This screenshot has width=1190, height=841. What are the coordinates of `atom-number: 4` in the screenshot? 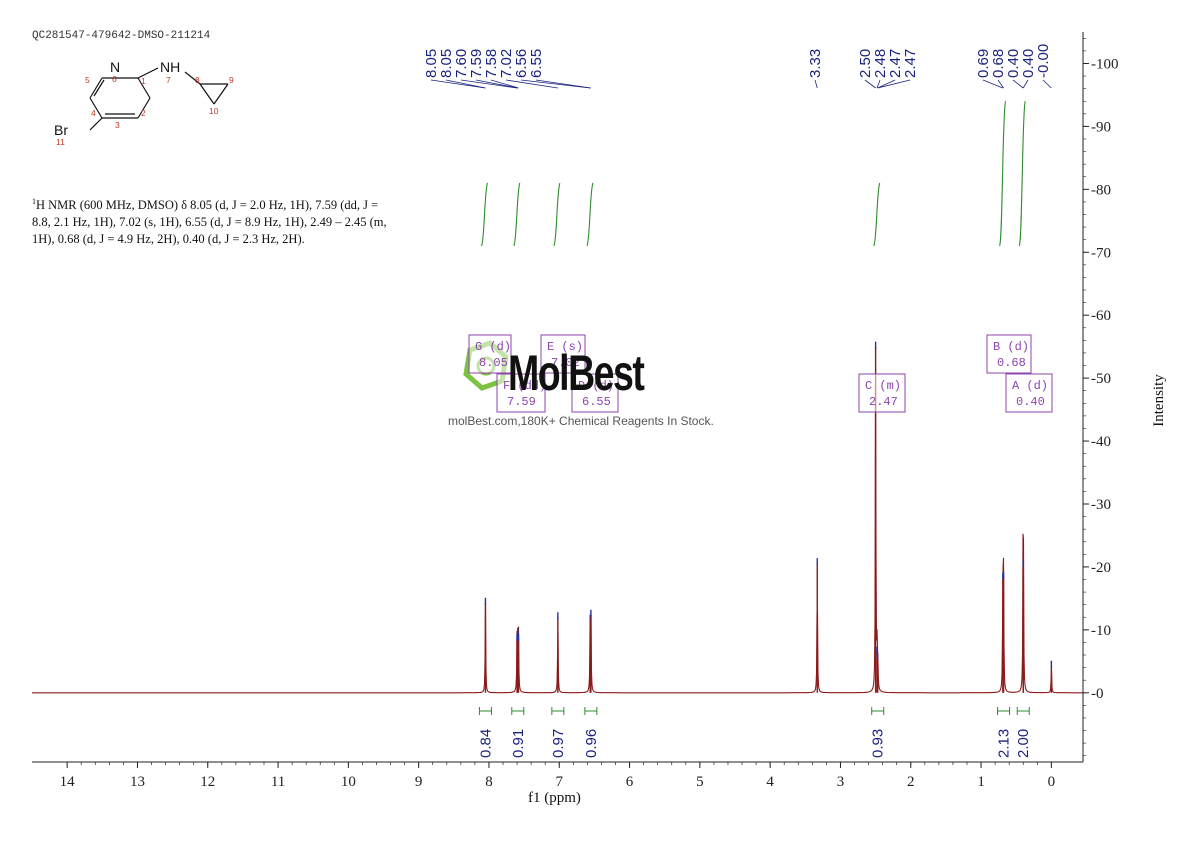 It's located at (93, 113).